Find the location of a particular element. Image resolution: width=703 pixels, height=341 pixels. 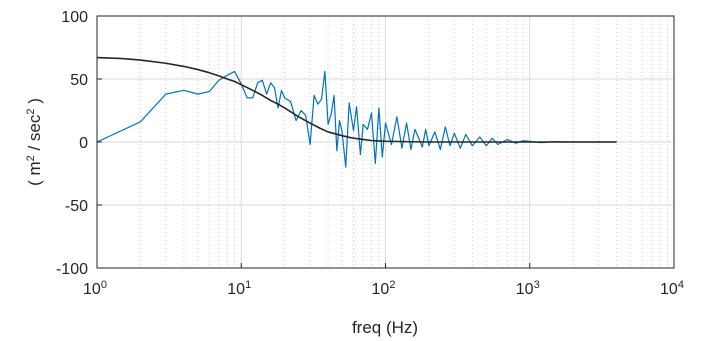

y-tick-label: 50 is located at coordinates (79, 80).